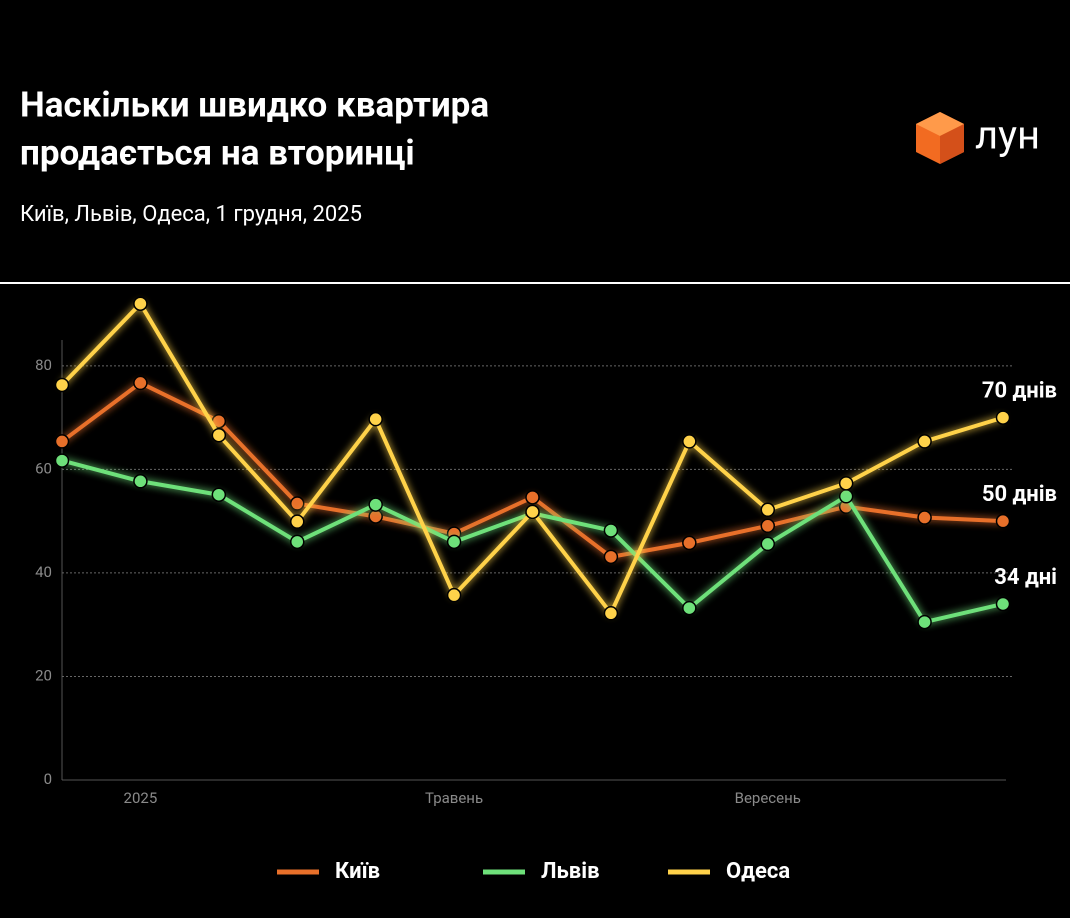 This screenshot has height=918, width=1070. Describe the element at coordinates (1007, 135) in the screenshot. I see `logo-text: лун` at that location.